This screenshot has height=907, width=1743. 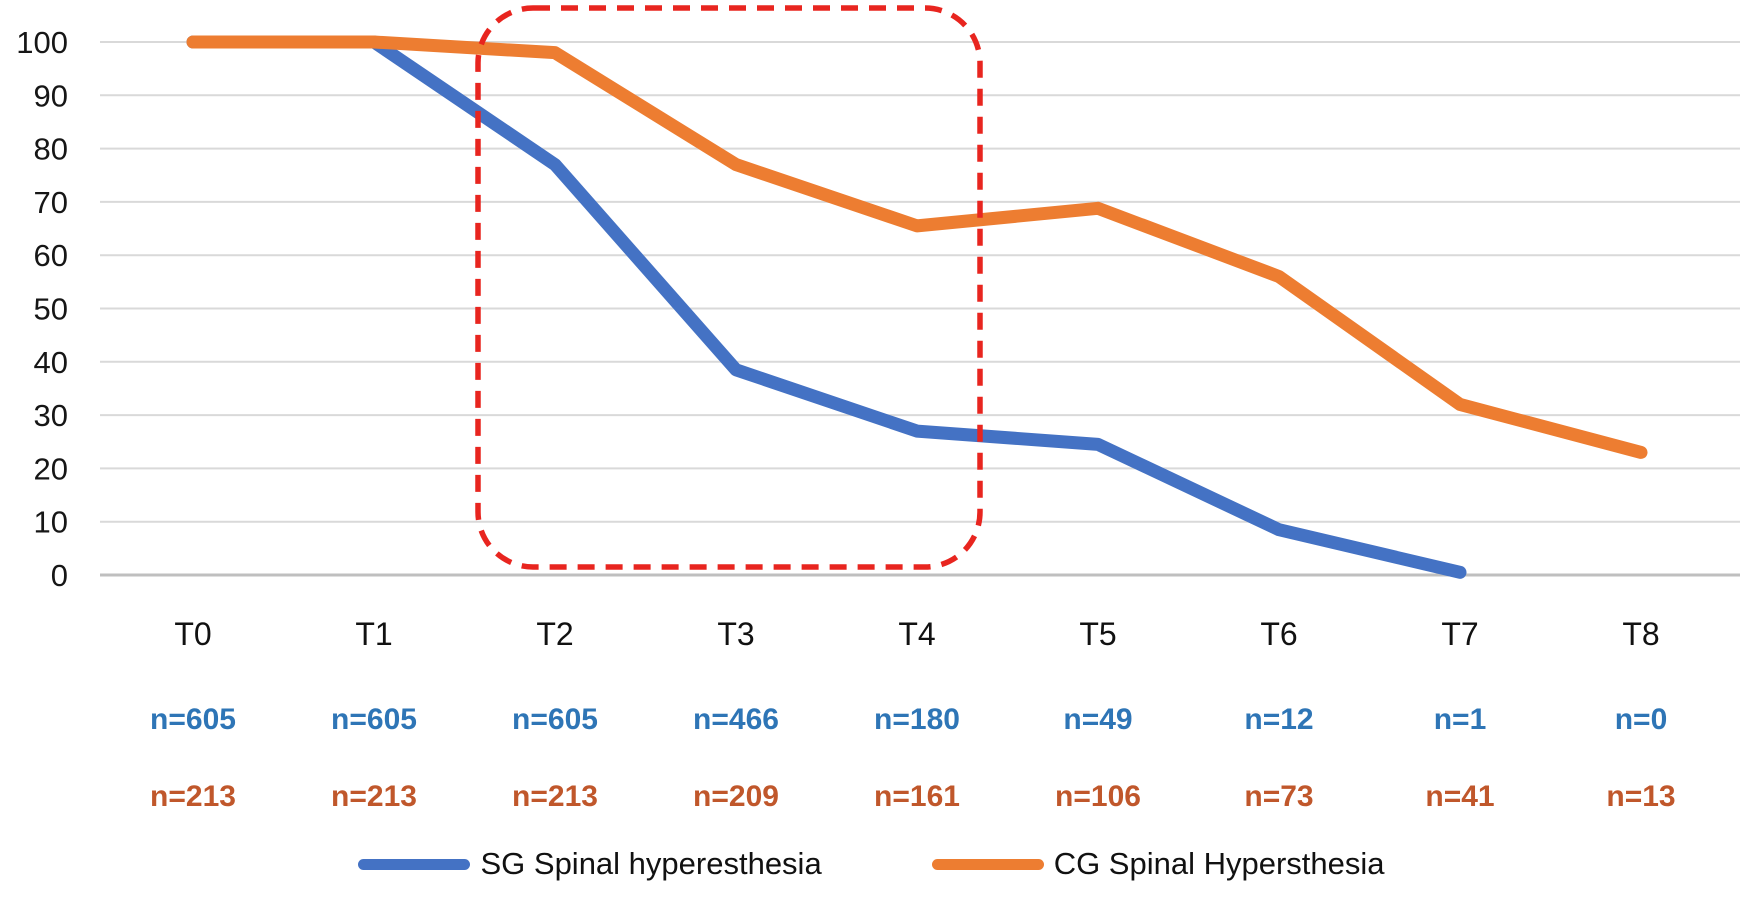 I want to click on y-tick-label: 40, so click(x=51, y=362).